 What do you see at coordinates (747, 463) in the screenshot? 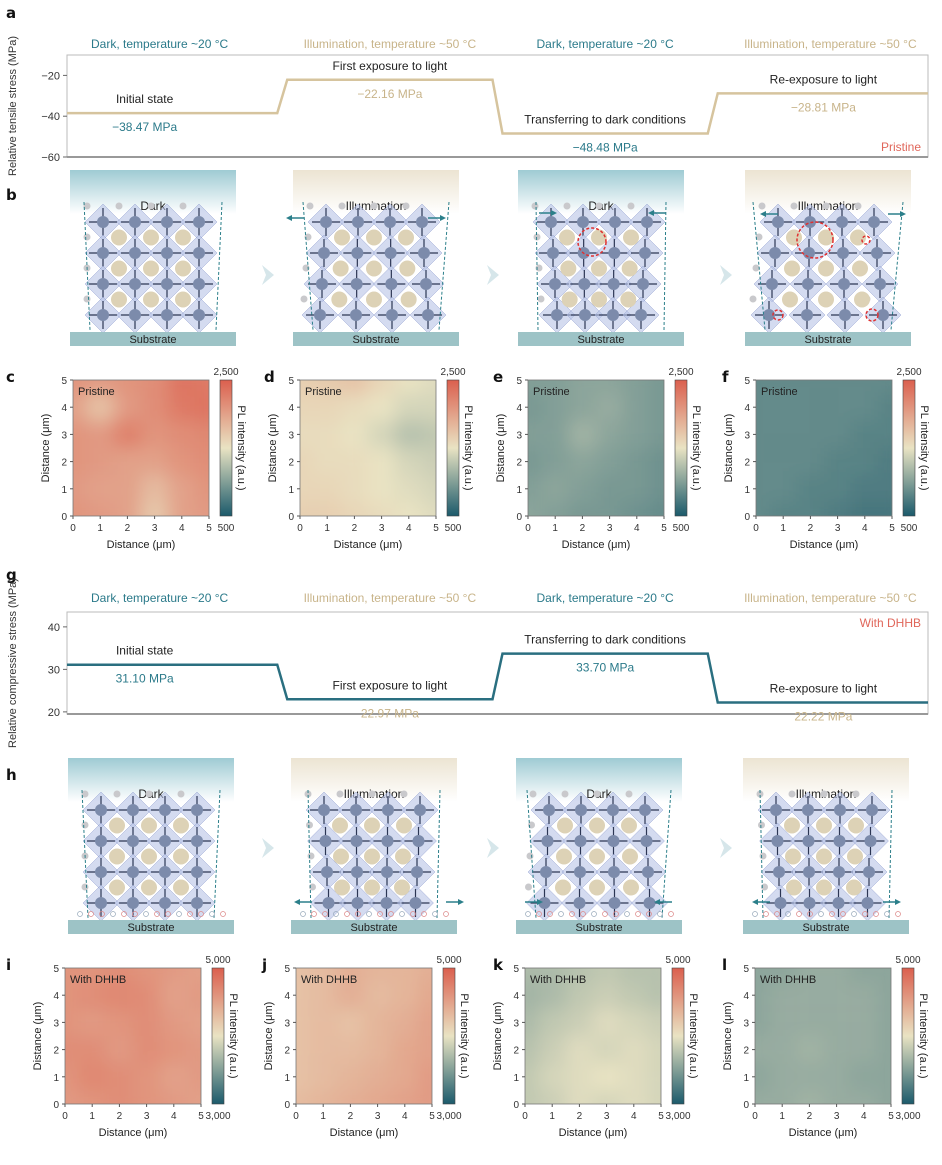
I see `y-tick-label: 2` at bounding box center [747, 463].